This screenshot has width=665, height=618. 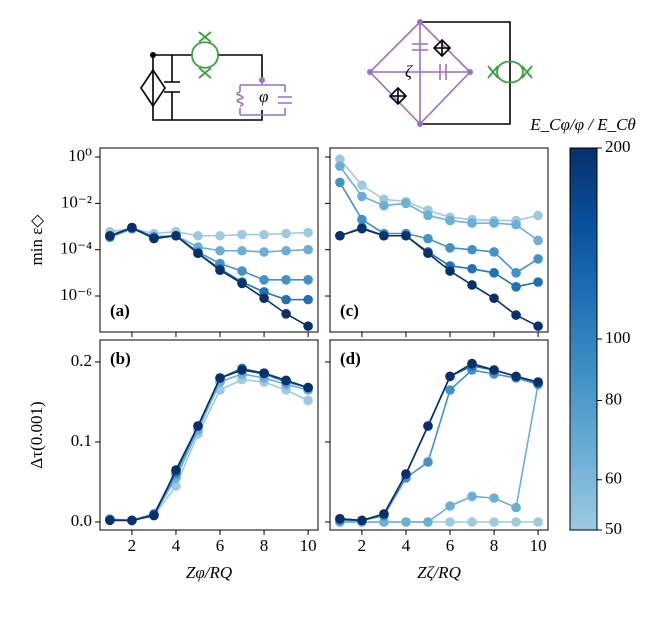 What do you see at coordinates (120, 358) in the screenshot?
I see `panel-label: (b)` at bounding box center [120, 358].